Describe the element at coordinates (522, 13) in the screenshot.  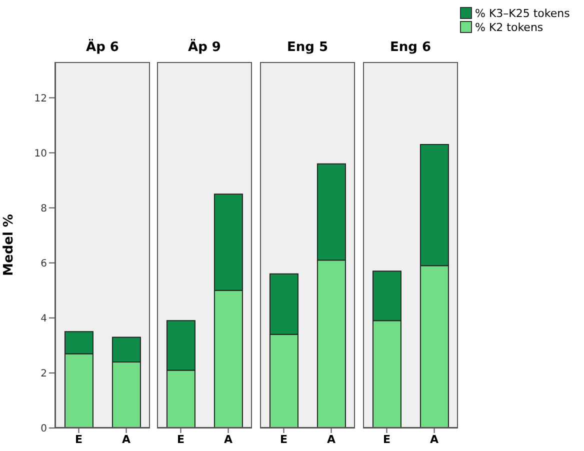
I see `legend-label: % K3–K25 tokens` at that location.